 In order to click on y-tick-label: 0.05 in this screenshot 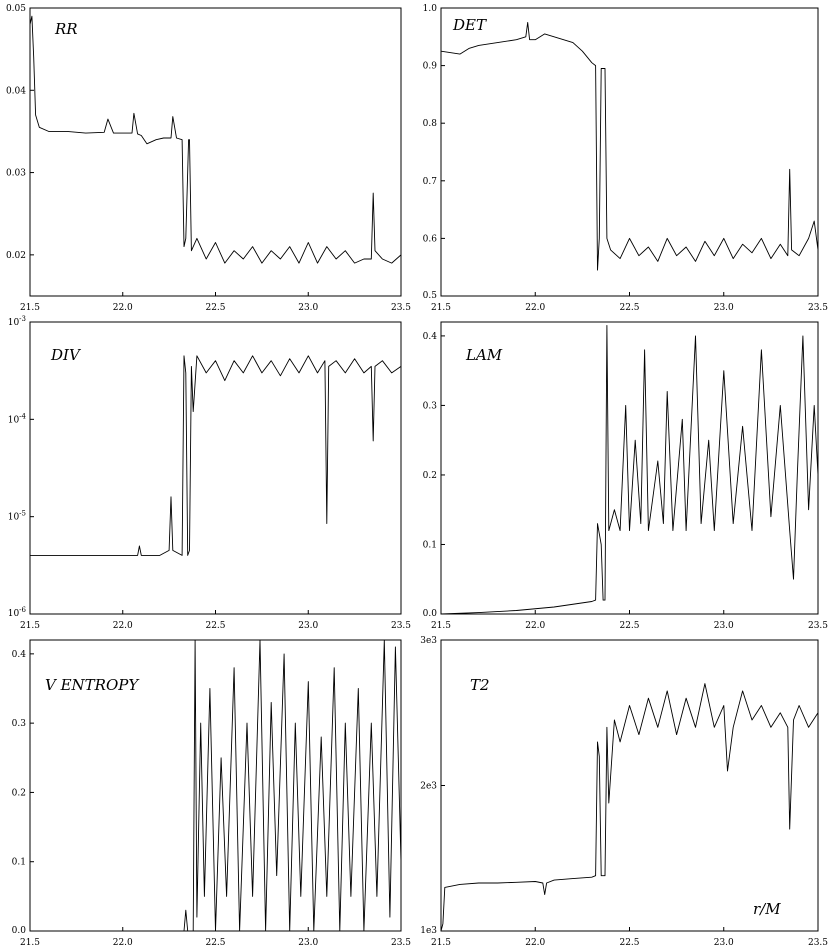, I will do `click(16, 9)`.